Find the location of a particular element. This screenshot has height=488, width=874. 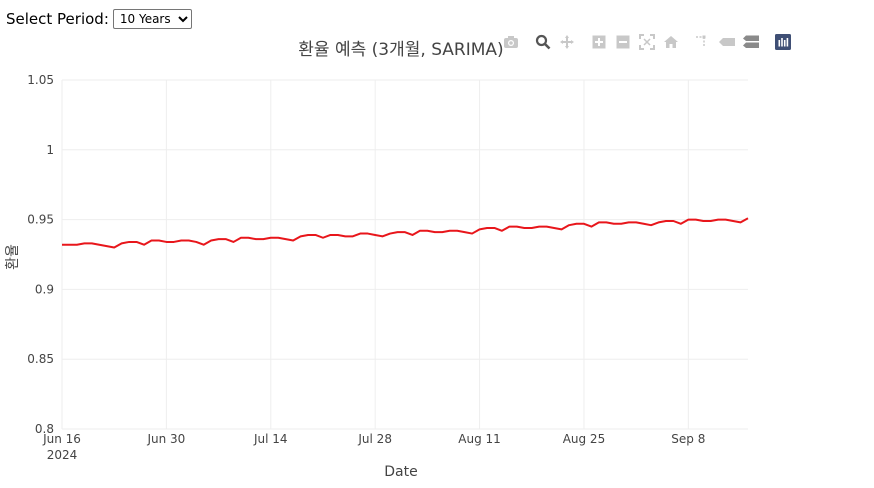

home-icon is located at coordinates (671, 42).